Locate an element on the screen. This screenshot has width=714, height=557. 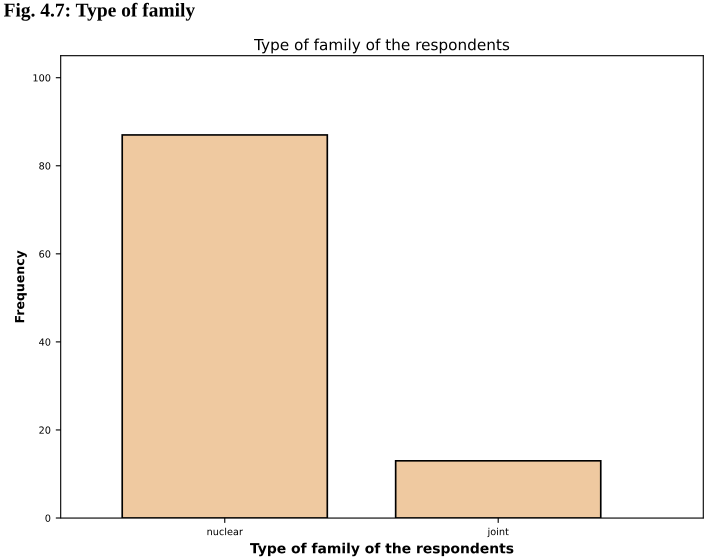
x-tick-label: nuclear is located at coordinates (225, 532).